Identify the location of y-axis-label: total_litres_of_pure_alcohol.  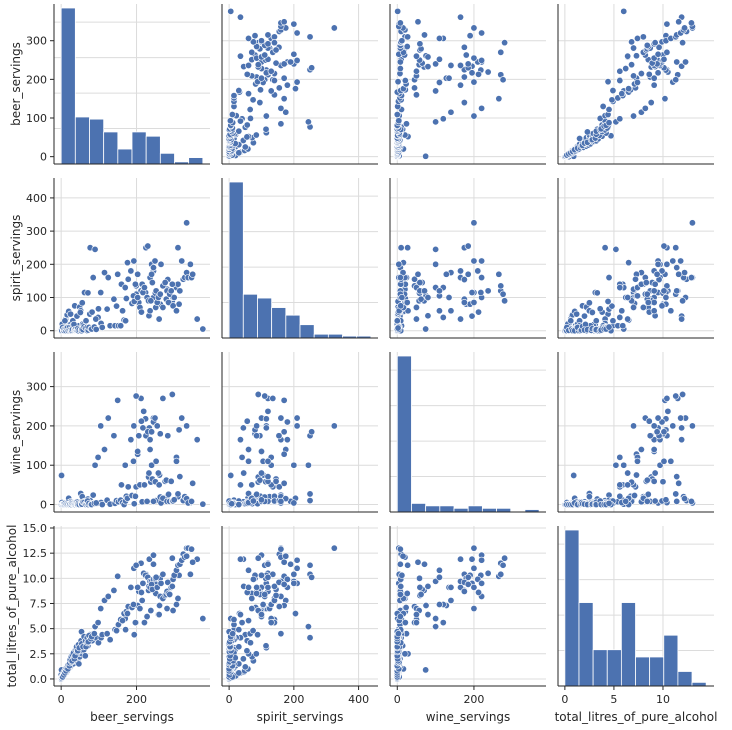
(12, 606).